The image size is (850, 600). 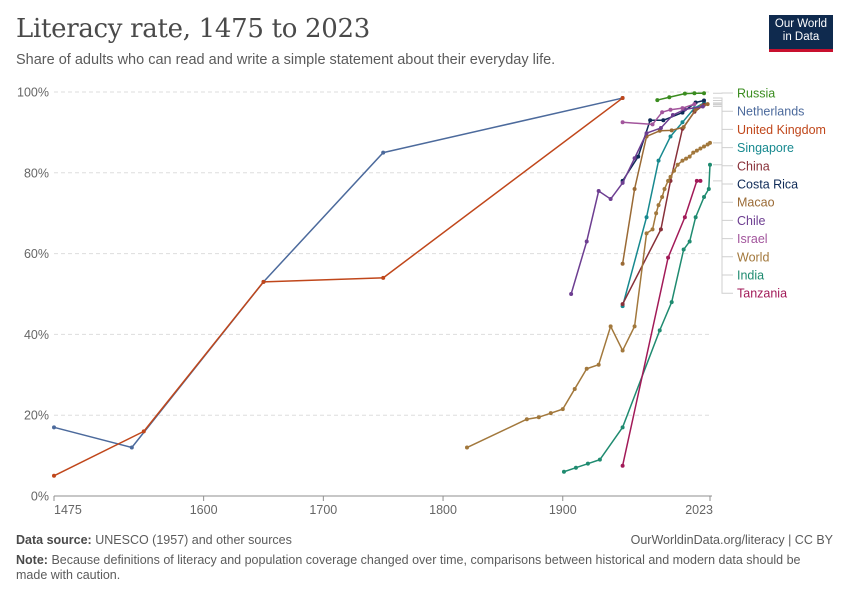 I want to click on legend-label-united-kingdom: United Kingdom, so click(x=781, y=130).